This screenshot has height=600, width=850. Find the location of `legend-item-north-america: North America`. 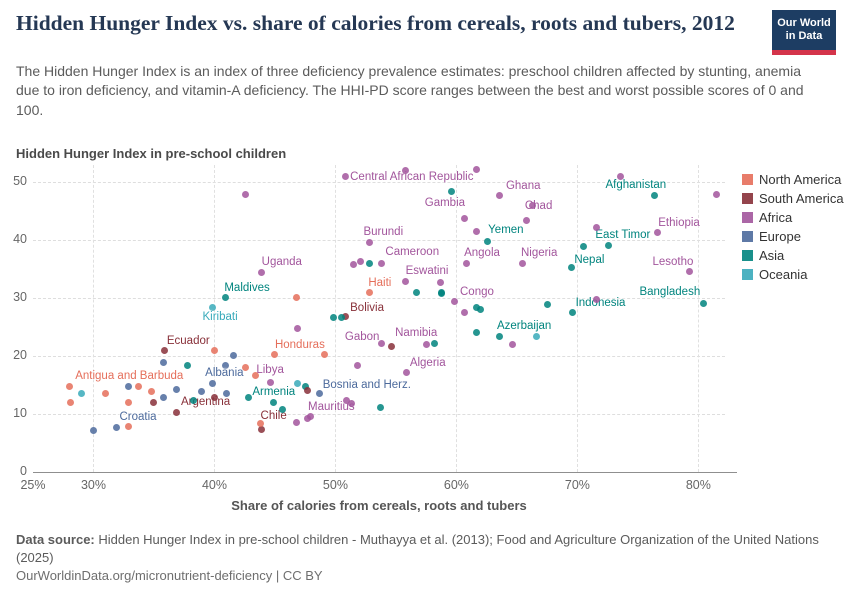

legend-item-north-america: North America is located at coordinates (793, 179).